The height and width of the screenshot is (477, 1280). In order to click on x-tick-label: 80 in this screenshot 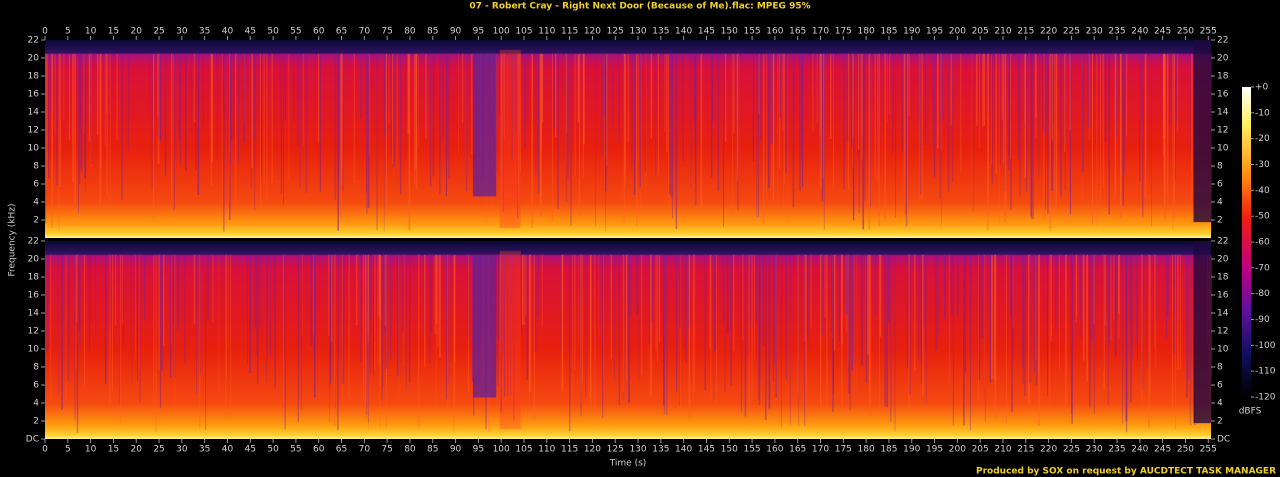, I will do `click(410, 32)`.